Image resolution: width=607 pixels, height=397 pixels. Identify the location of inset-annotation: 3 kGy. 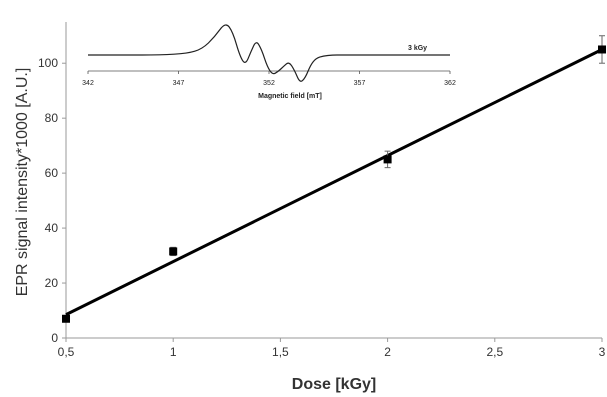
(417, 48).